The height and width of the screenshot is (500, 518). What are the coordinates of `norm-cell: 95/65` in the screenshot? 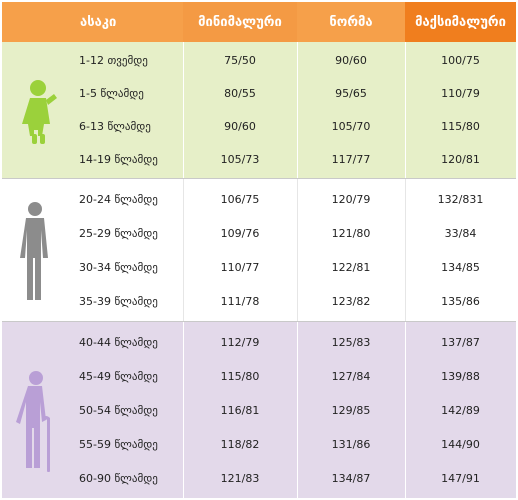 It's located at (351, 93).